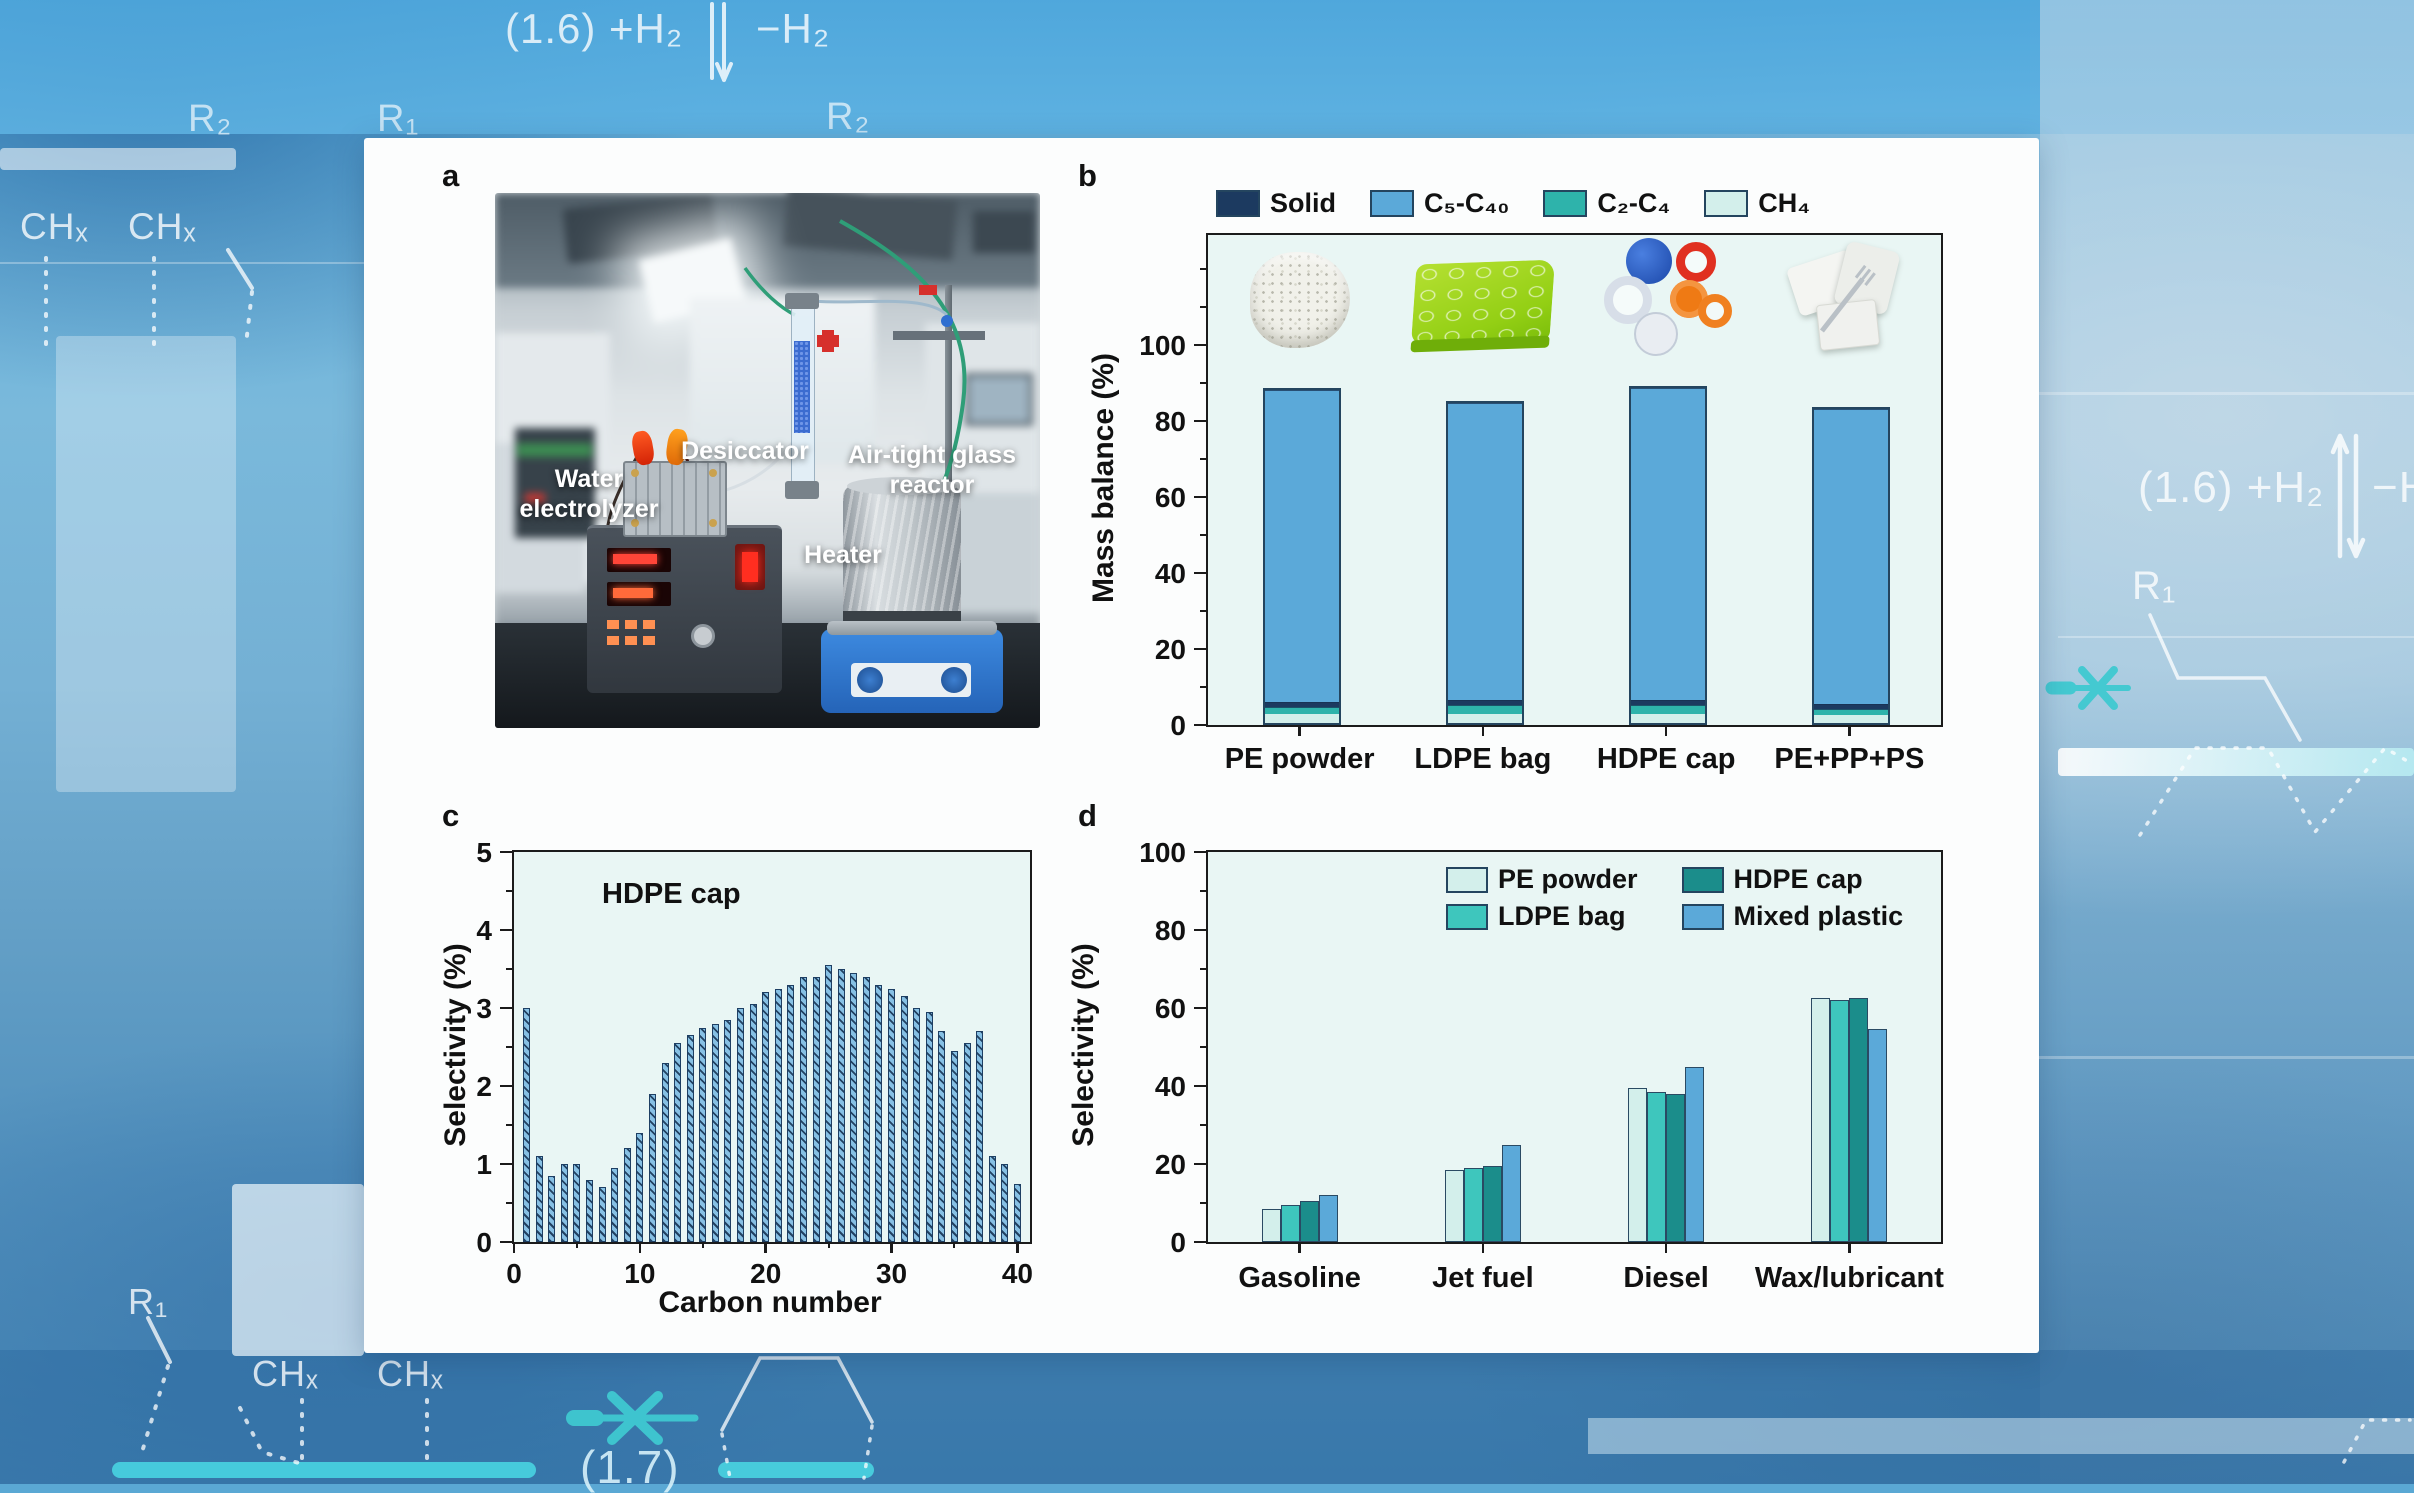 The height and width of the screenshot is (1493, 2414). What do you see at coordinates (1840, 1121) in the screenshot?
I see `bar-Wax/lubricant-LDPE bag` at bounding box center [1840, 1121].